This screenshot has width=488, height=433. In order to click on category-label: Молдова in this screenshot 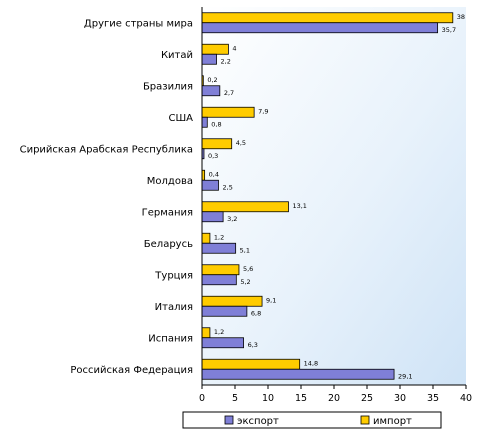, I will do `click(170, 181)`.